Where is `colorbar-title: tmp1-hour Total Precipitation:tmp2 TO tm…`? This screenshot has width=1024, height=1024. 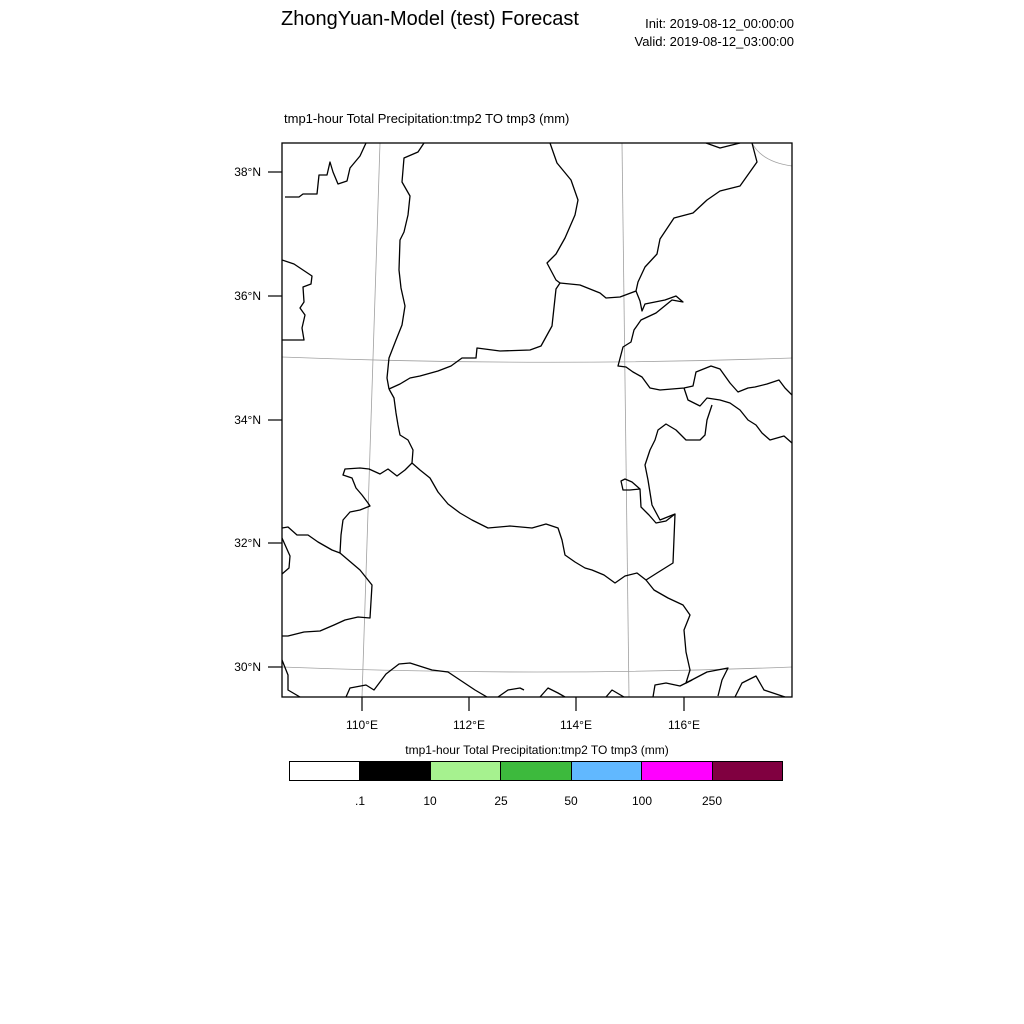
colorbar-title: tmp1-hour Total Precipitation:tmp2 TO tm… is located at coordinates (537, 750).